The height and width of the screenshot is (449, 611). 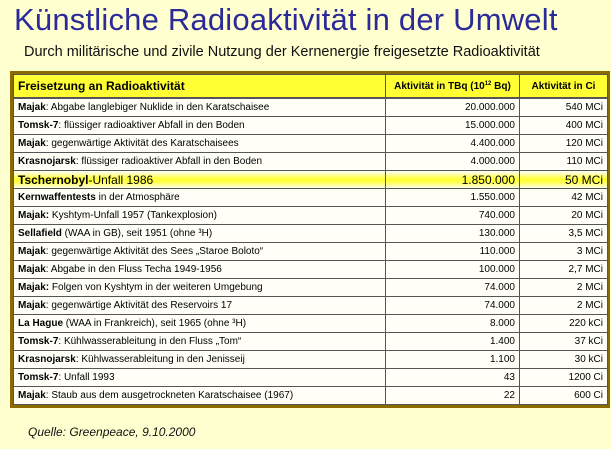 What do you see at coordinates (137, 233) in the screenshot?
I see `release-description: (WAA in GB), seit 1951 (ohne ³H)` at bounding box center [137, 233].